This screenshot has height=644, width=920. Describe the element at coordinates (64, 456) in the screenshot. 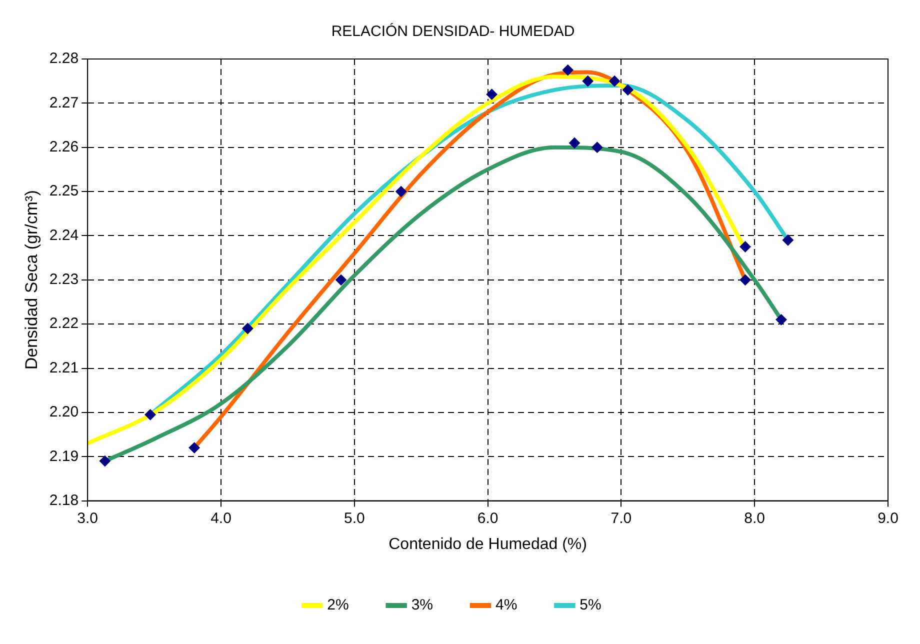

I see `y-tick-label: 2.19` at that location.